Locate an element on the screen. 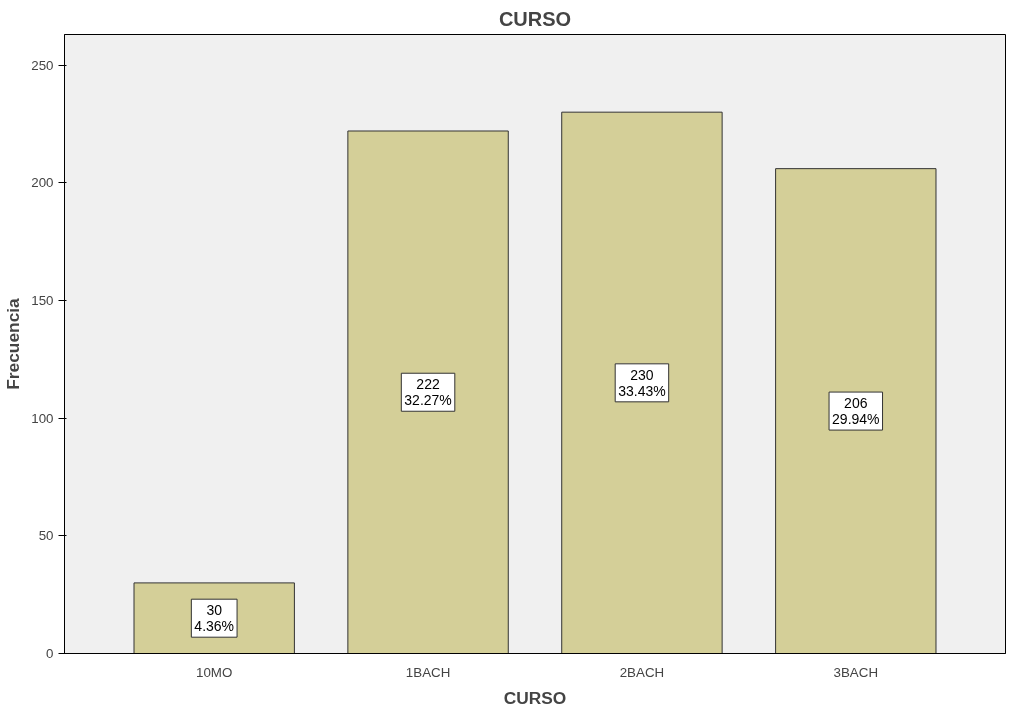 This screenshot has height=720, width=1020. data-label: 30 4.36% is located at coordinates (214, 618).